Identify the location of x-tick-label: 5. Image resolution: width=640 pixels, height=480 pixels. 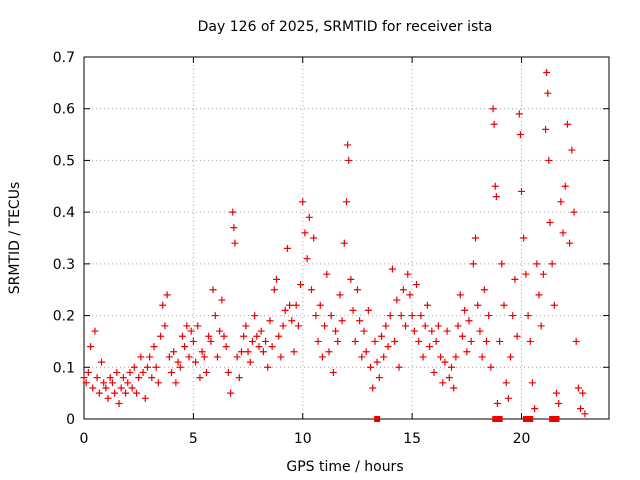
(193, 439).